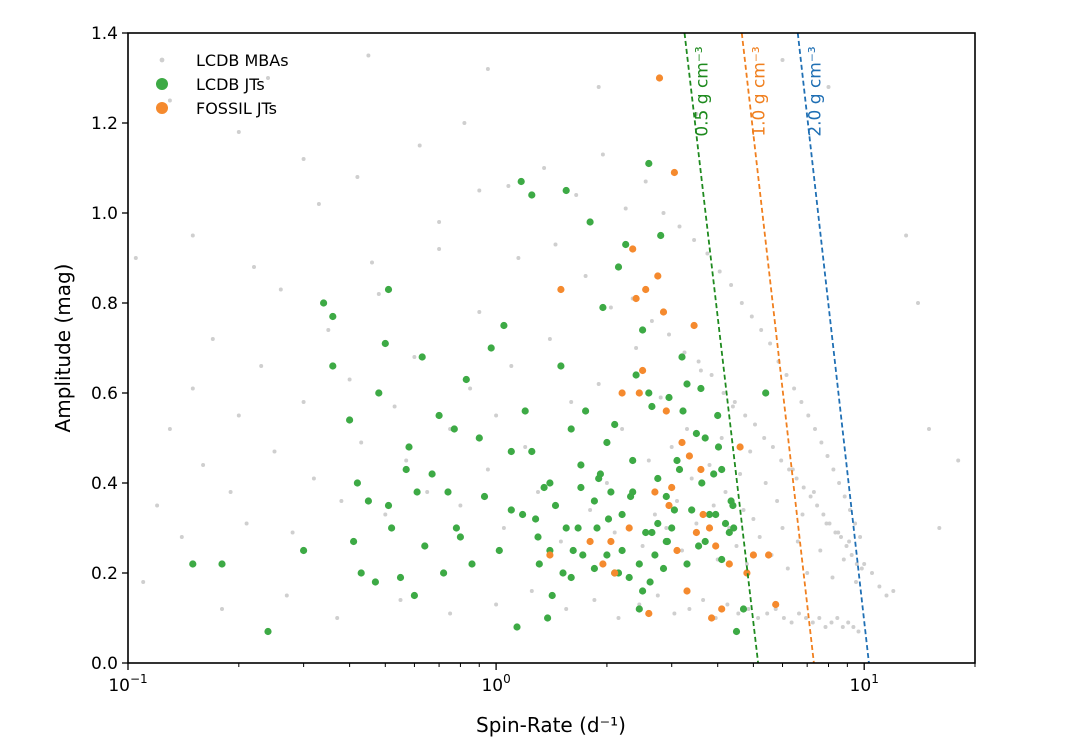  I want to click on legend-label: LCDB JTs, so click(230, 84).